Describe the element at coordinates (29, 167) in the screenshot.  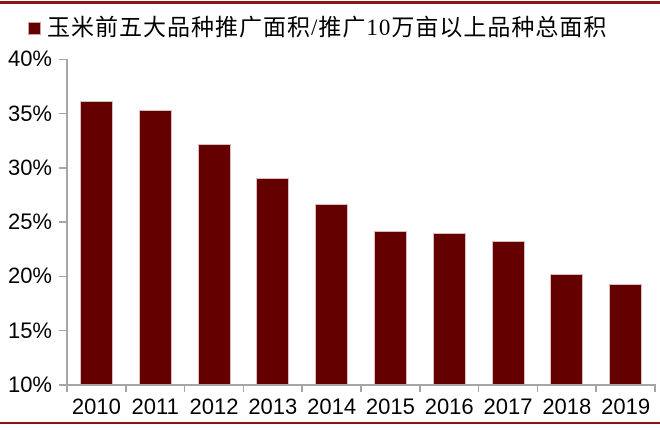
I see `y-axis-tick-label: 30%` at that location.